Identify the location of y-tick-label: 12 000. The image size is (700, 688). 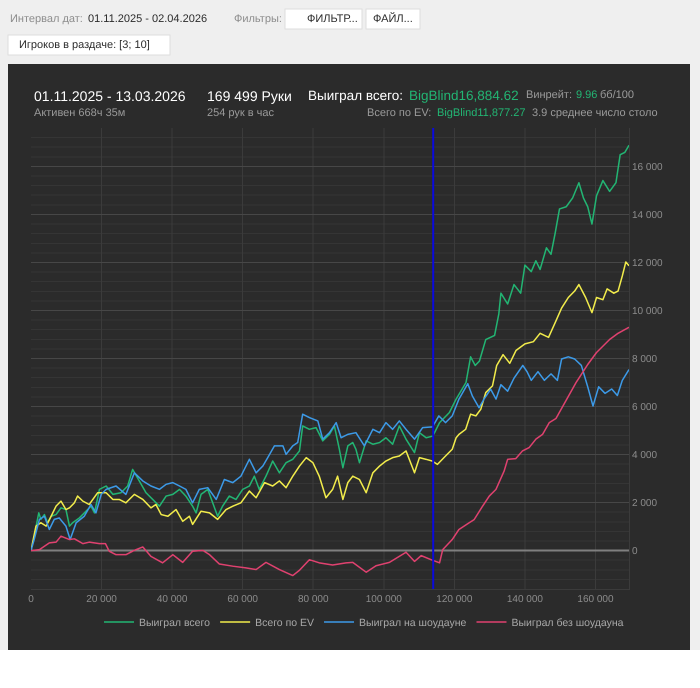
(648, 263).